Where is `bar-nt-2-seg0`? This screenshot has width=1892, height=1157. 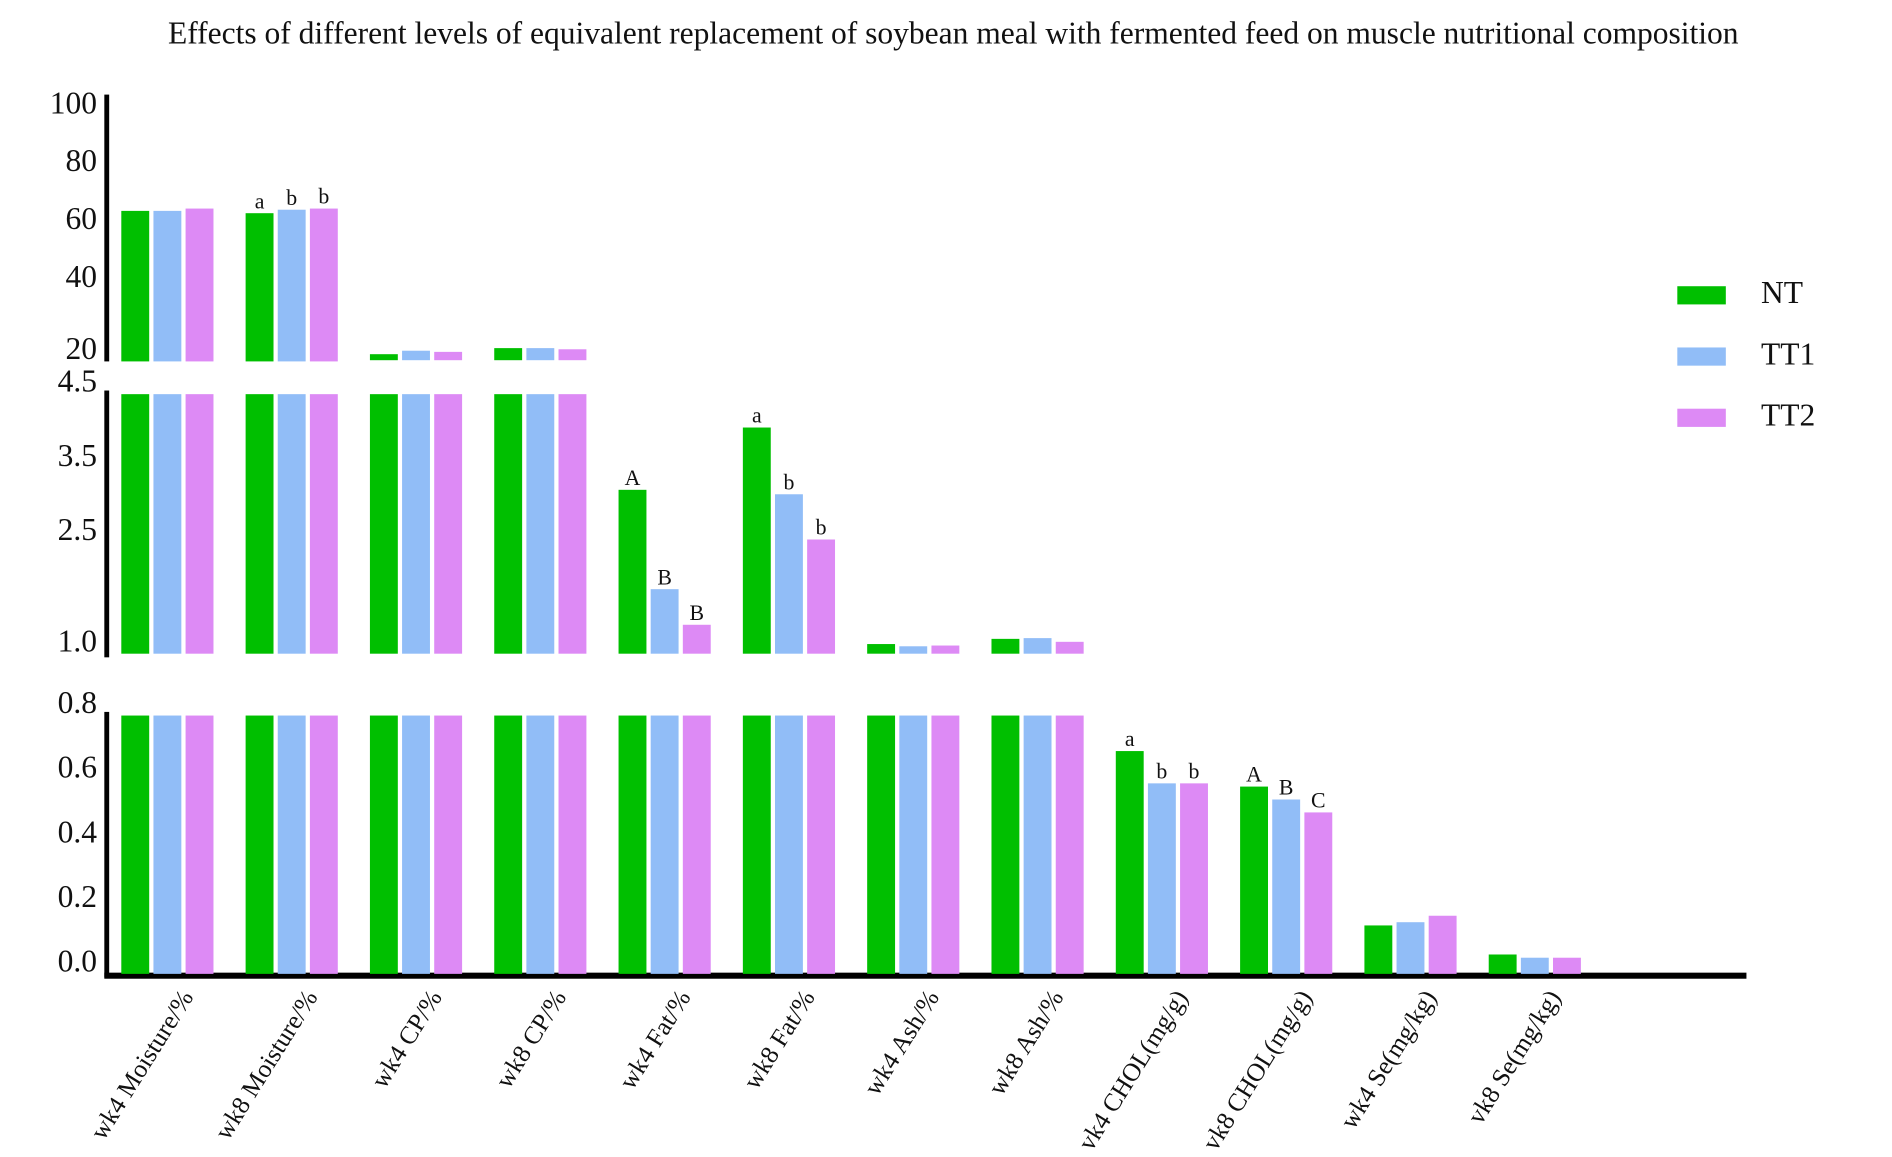
bar-nt-2-seg0 is located at coordinates (383, 357).